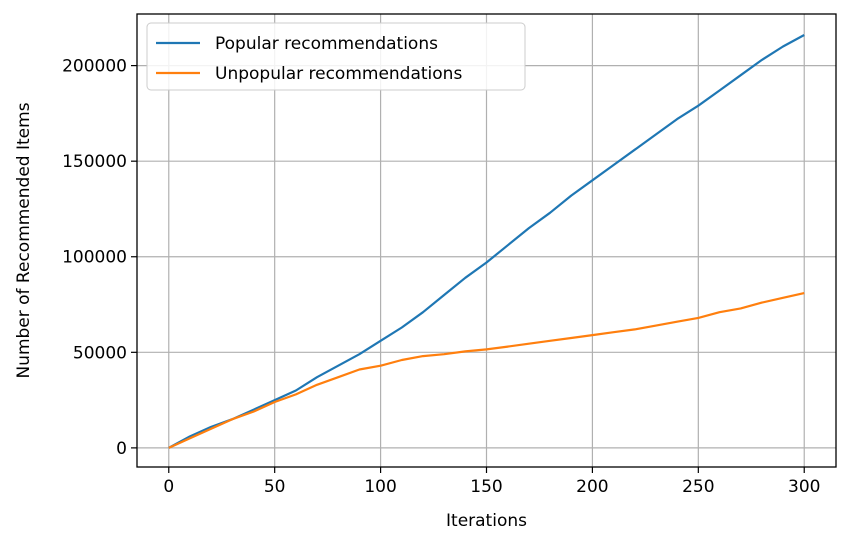 This screenshot has height=545, width=849. Describe the element at coordinates (698, 487) in the screenshot. I see `x-tick-label: 250` at that location.